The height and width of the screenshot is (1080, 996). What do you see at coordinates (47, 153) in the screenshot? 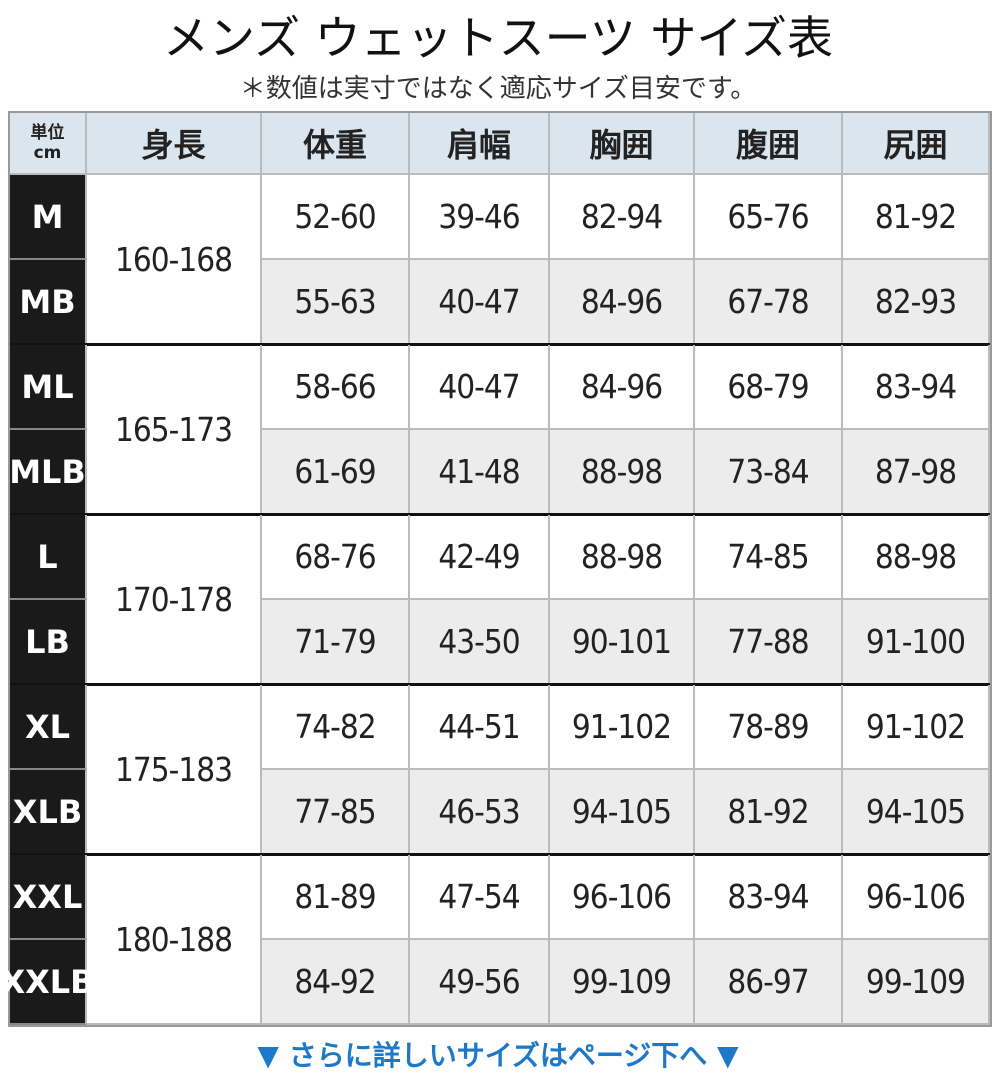
I see `unit-text: cm` at bounding box center [47, 153].